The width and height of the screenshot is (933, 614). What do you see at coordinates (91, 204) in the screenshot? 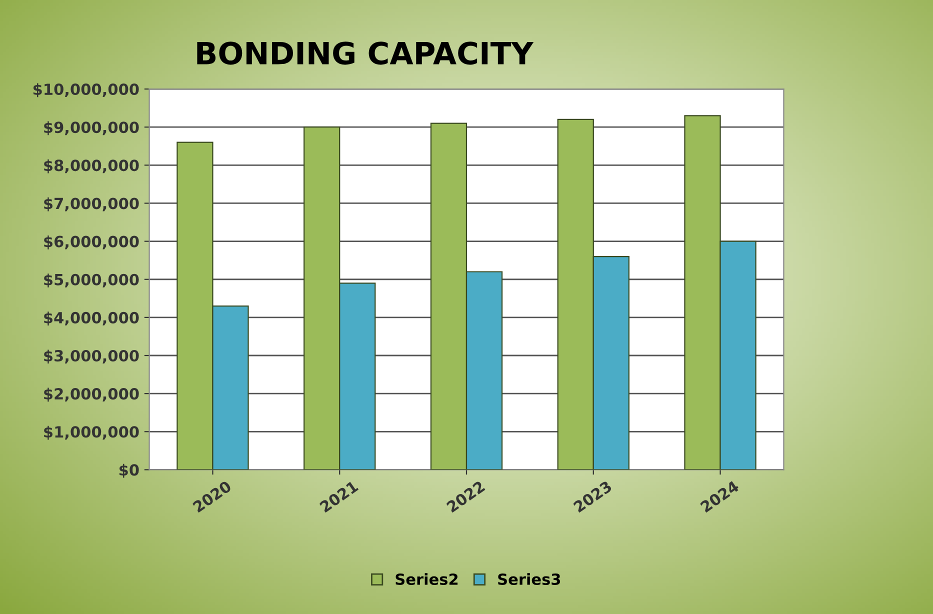
I see `y-tick-label: $7,000,000` at bounding box center [91, 204].